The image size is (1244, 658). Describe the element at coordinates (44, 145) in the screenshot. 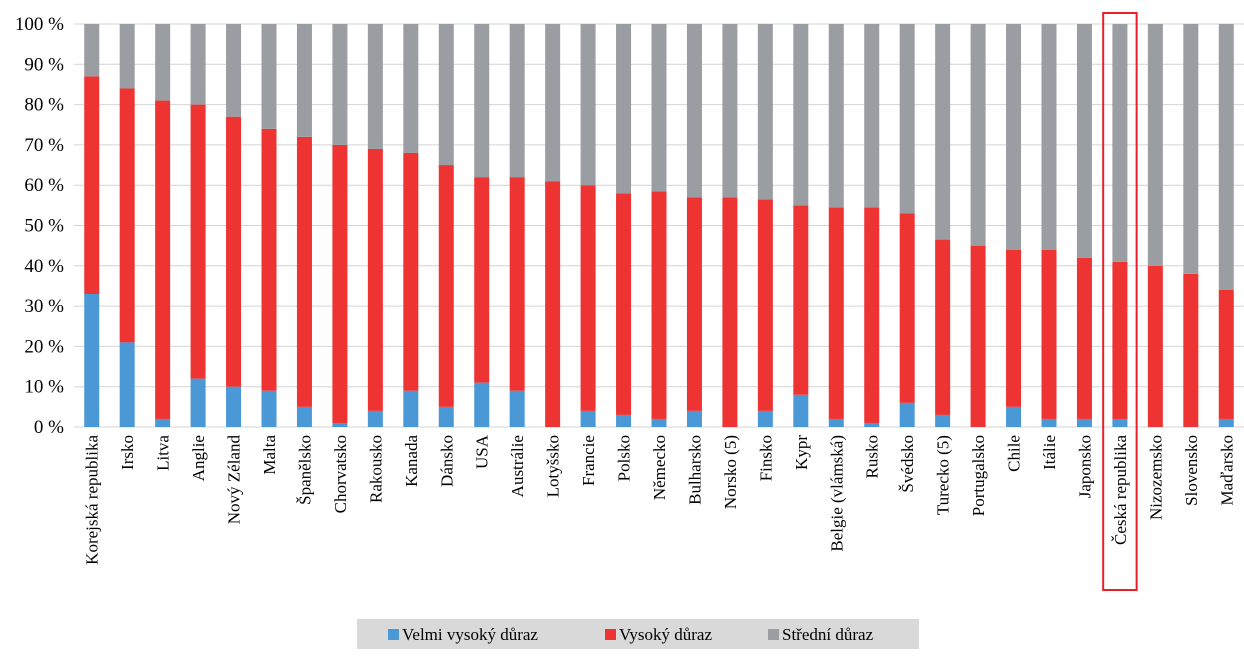

I see `y-tick-label: 70 %` at that location.